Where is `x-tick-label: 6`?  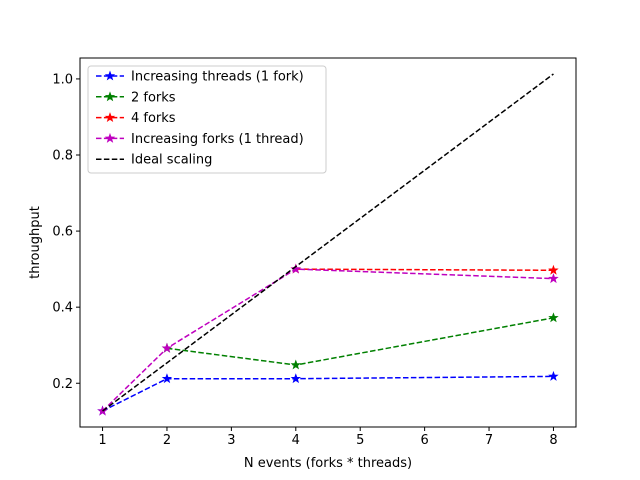
x-tick-label: 6 is located at coordinates (424, 440).